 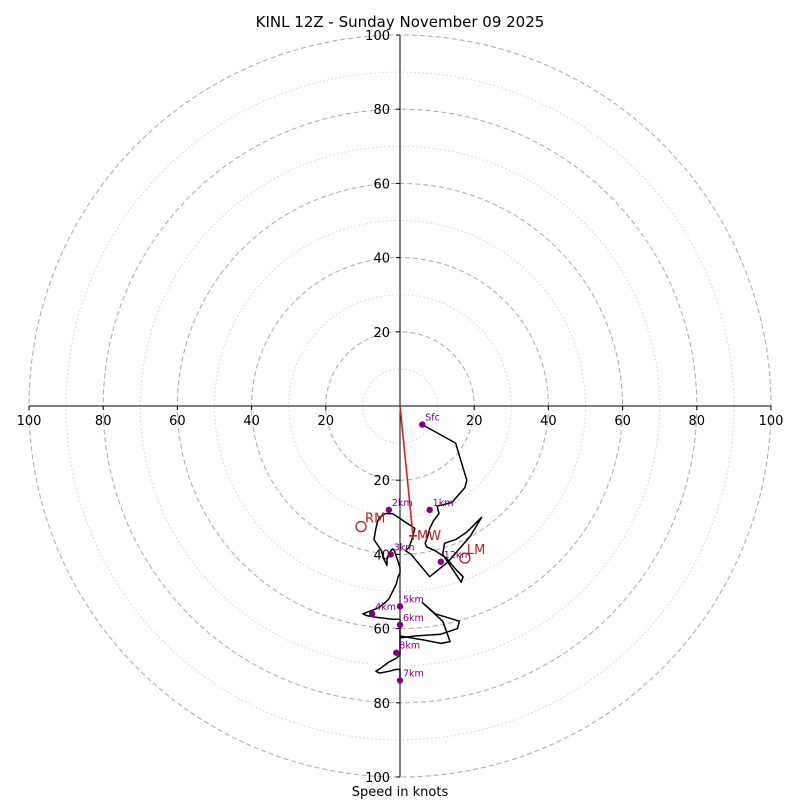 I want to click on height-marker-12km, so click(x=441, y=562).